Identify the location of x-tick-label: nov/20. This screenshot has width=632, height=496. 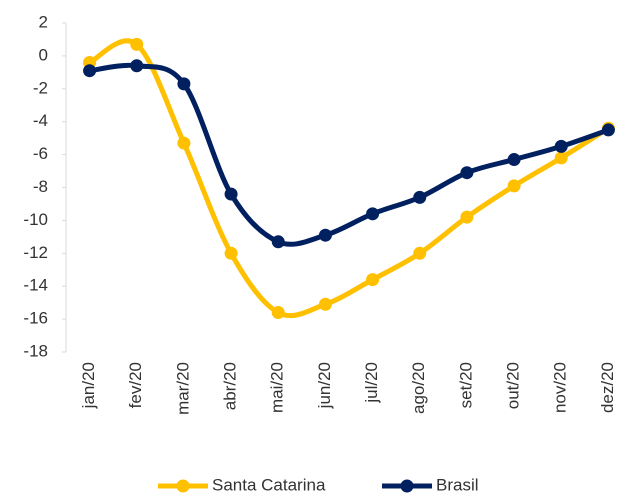
(560, 387).